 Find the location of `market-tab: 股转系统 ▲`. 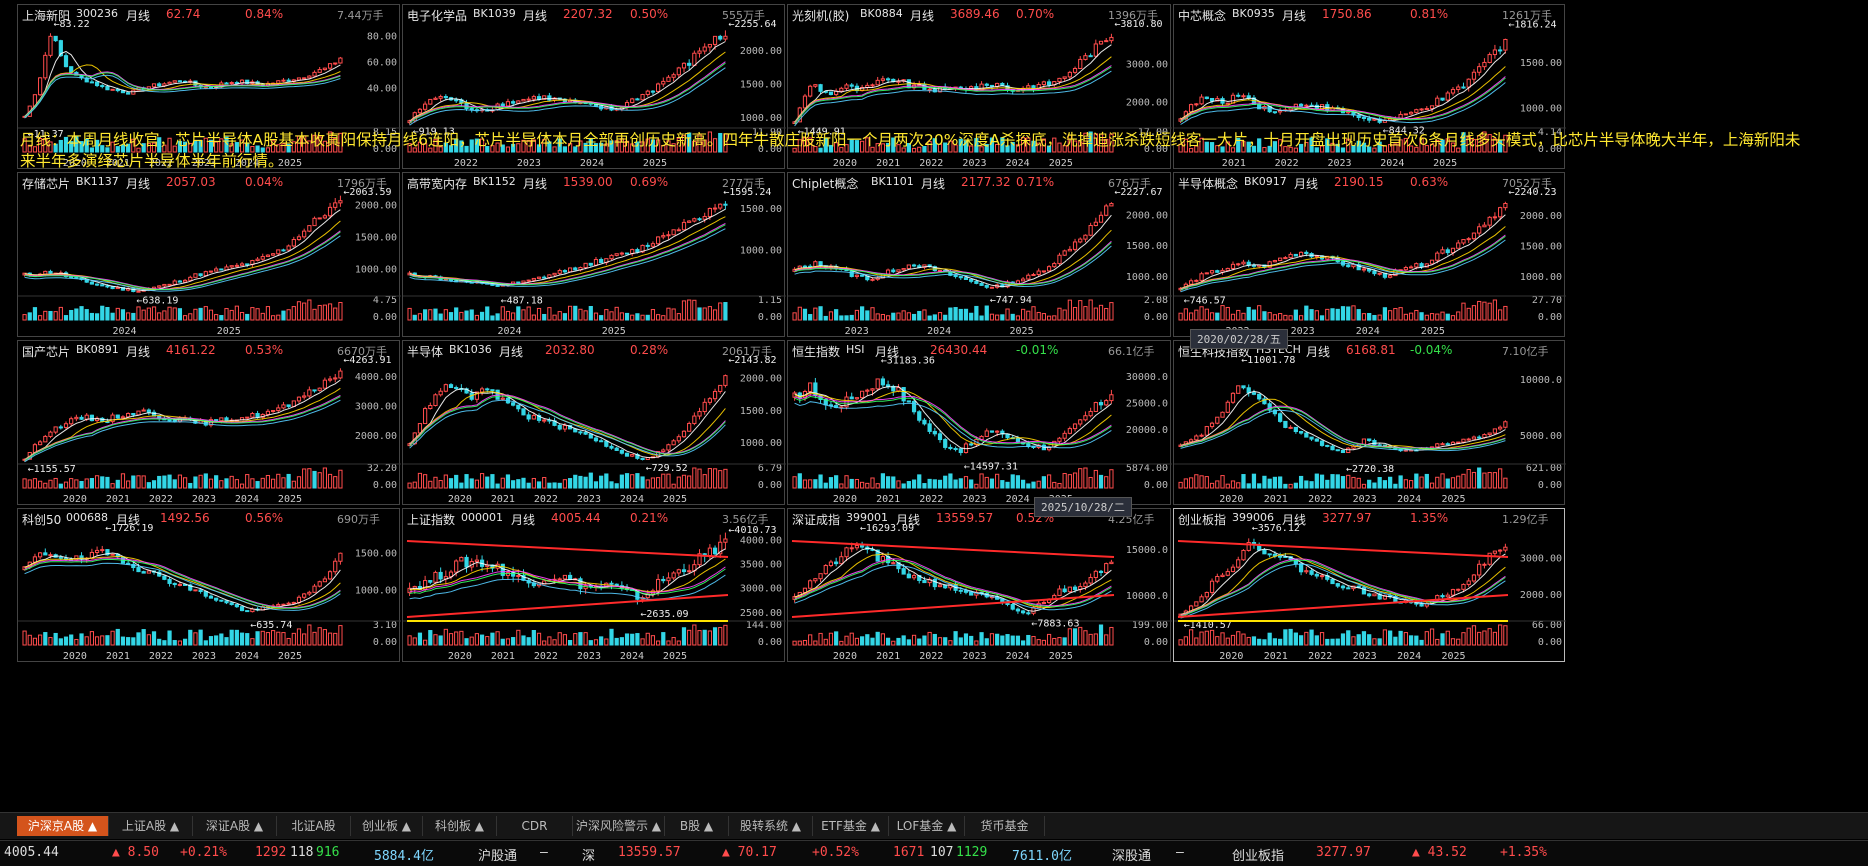

market-tab: 股转系统 ▲ is located at coordinates (771, 826).